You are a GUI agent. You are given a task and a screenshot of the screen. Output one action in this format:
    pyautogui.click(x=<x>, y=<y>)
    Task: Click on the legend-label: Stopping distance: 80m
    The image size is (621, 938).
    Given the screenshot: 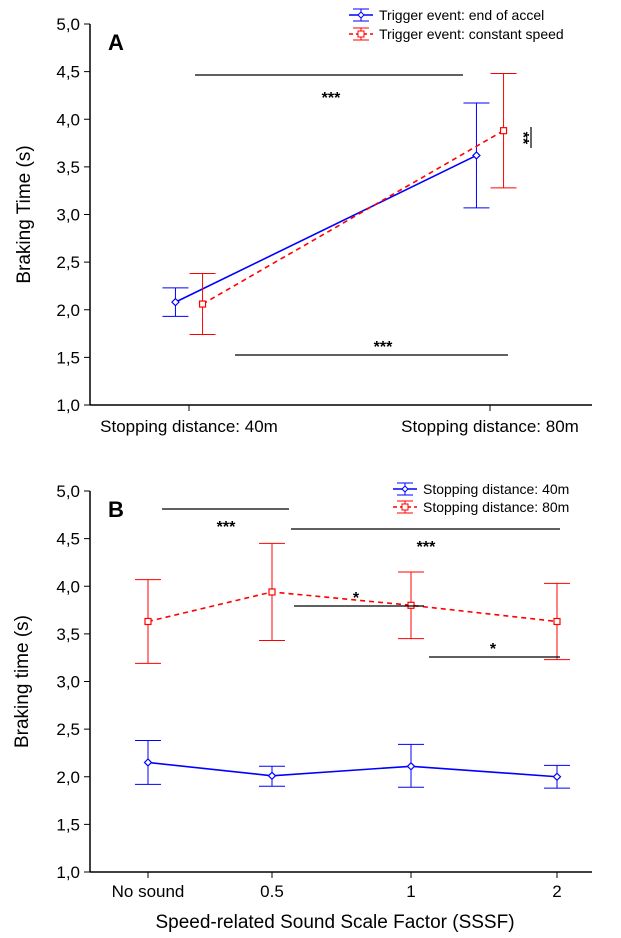 What is the action you would take?
    pyautogui.click(x=496, y=507)
    